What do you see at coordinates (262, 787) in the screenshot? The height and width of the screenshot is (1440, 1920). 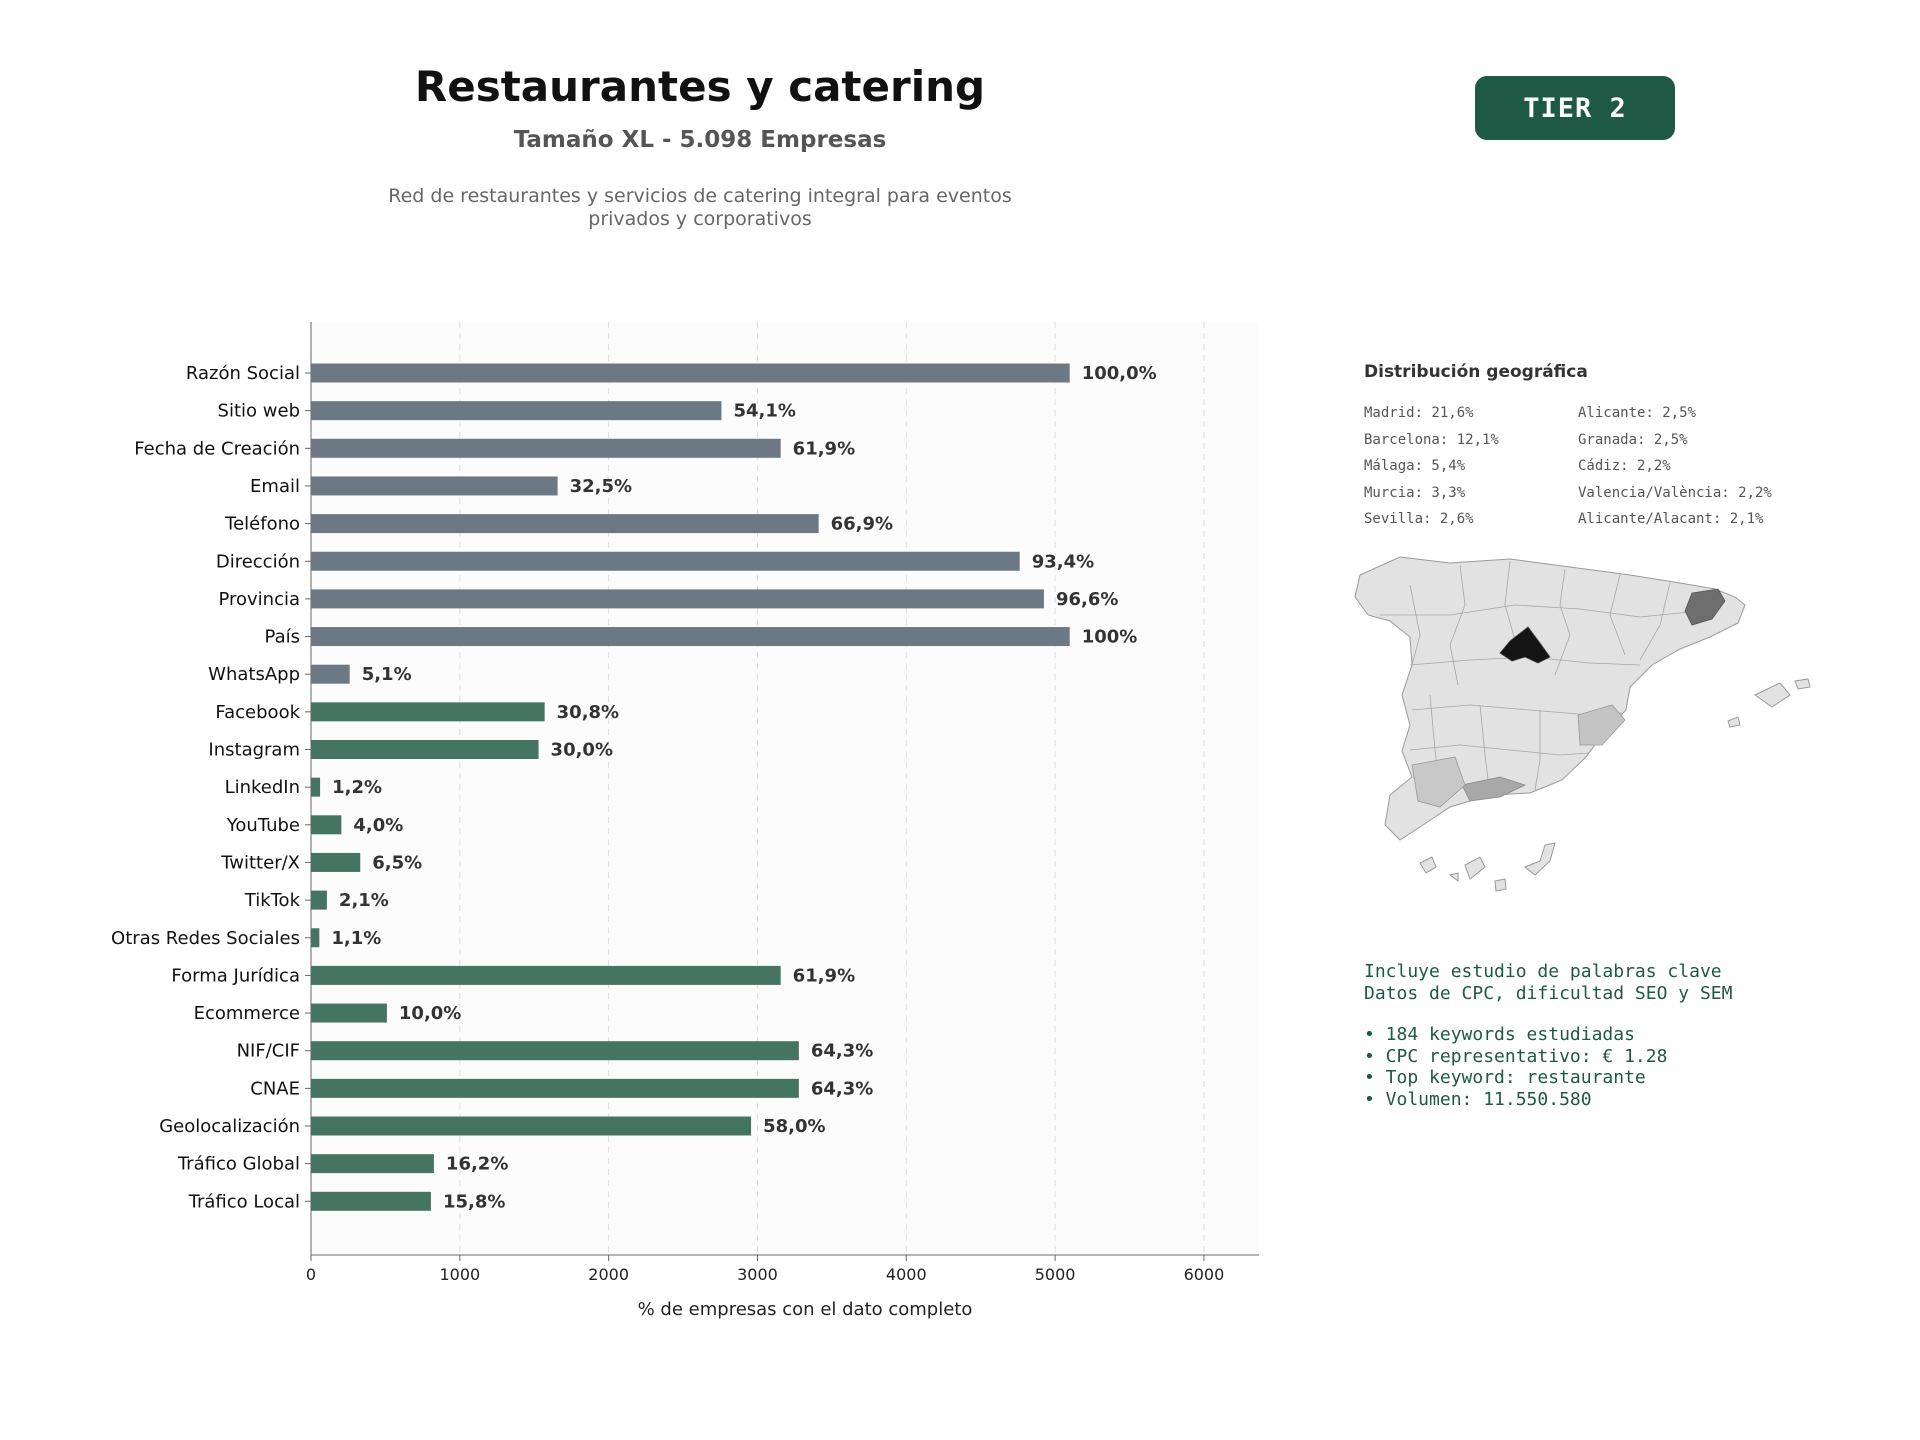 I see `y-tick-label: LinkedIn` at bounding box center [262, 787].